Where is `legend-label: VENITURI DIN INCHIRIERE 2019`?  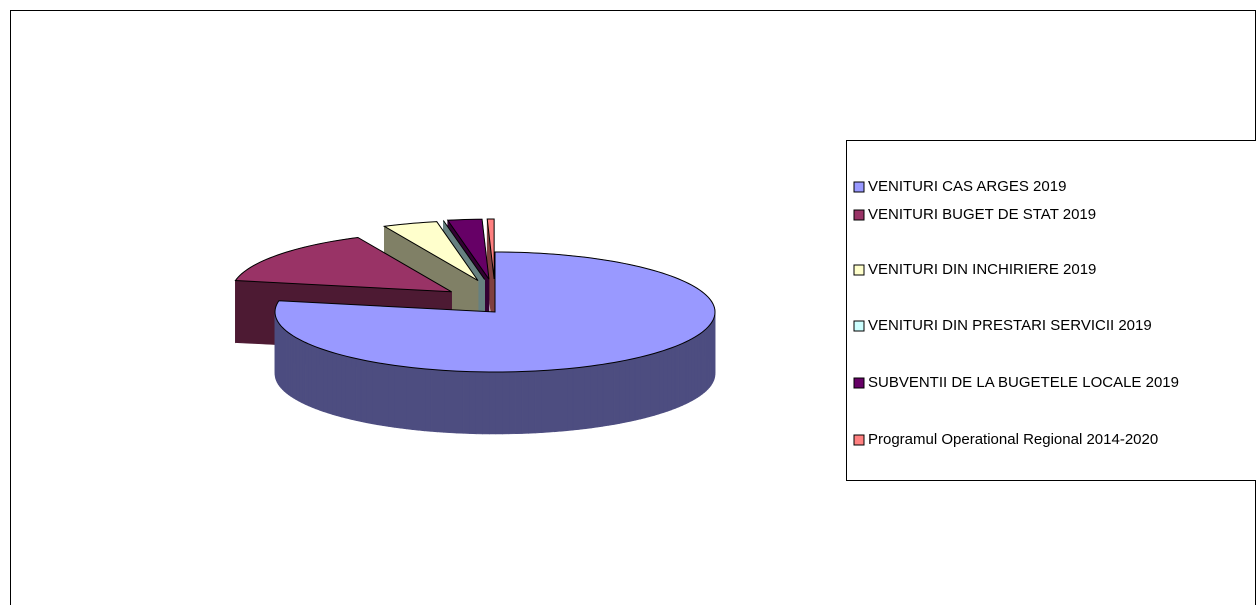 legend-label: VENITURI DIN INCHIRIERE 2019 is located at coordinates (982, 269).